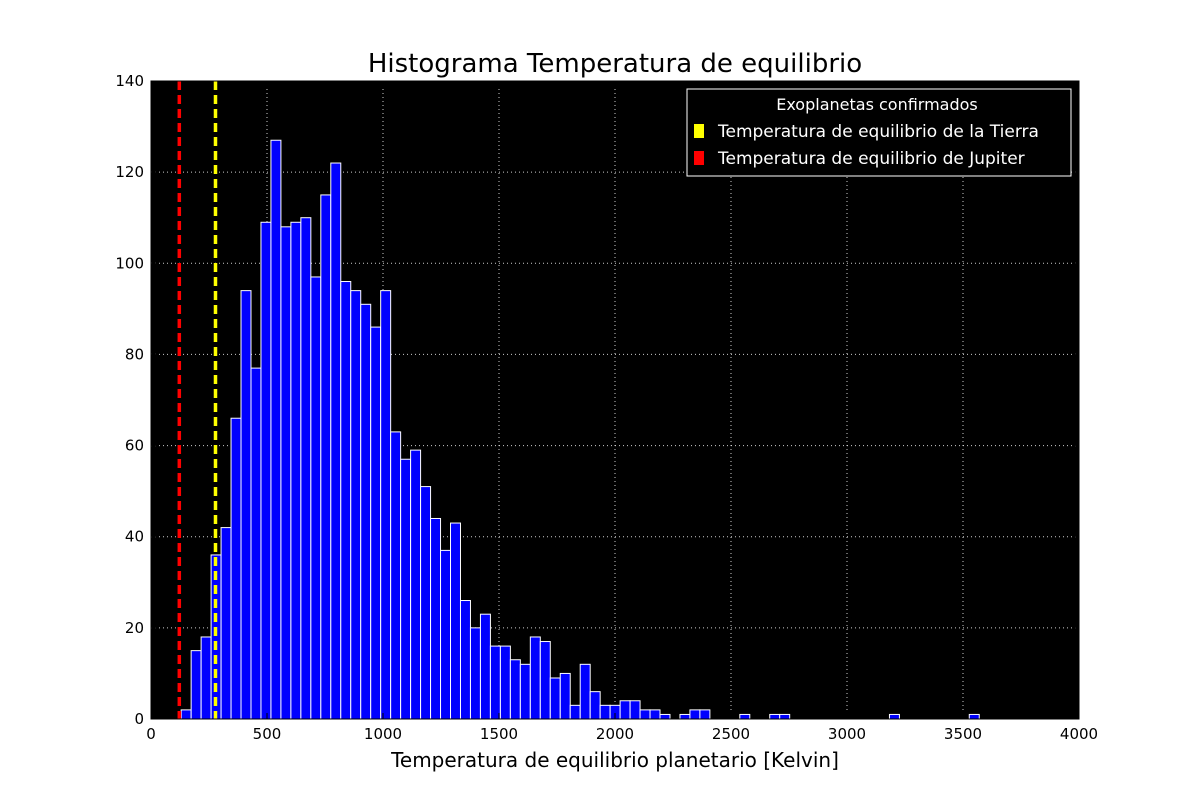 The width and height of the screenshot is (1200, 800). What do you see at coordinates (871, 159) in the screenshot?
I see `legend-label-jupiter: Temperatura de equilibrio de Jupiter` at bounding box center [871, 159].